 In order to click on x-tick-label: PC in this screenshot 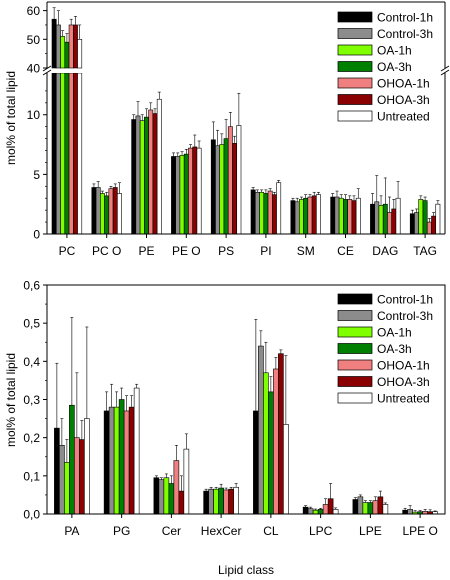, I will do `click(67, 251)`.